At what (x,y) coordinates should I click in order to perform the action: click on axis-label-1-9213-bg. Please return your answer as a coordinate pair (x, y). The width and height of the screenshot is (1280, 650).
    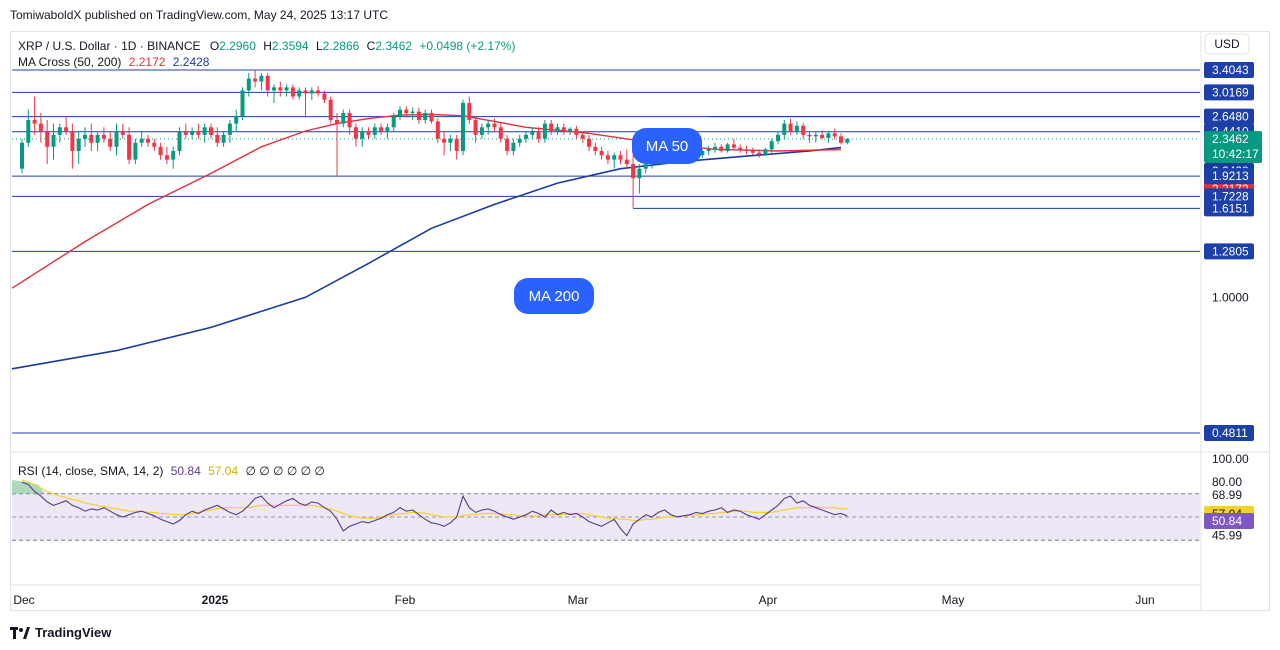
    Looking at the image, I should click on (1229, 176).